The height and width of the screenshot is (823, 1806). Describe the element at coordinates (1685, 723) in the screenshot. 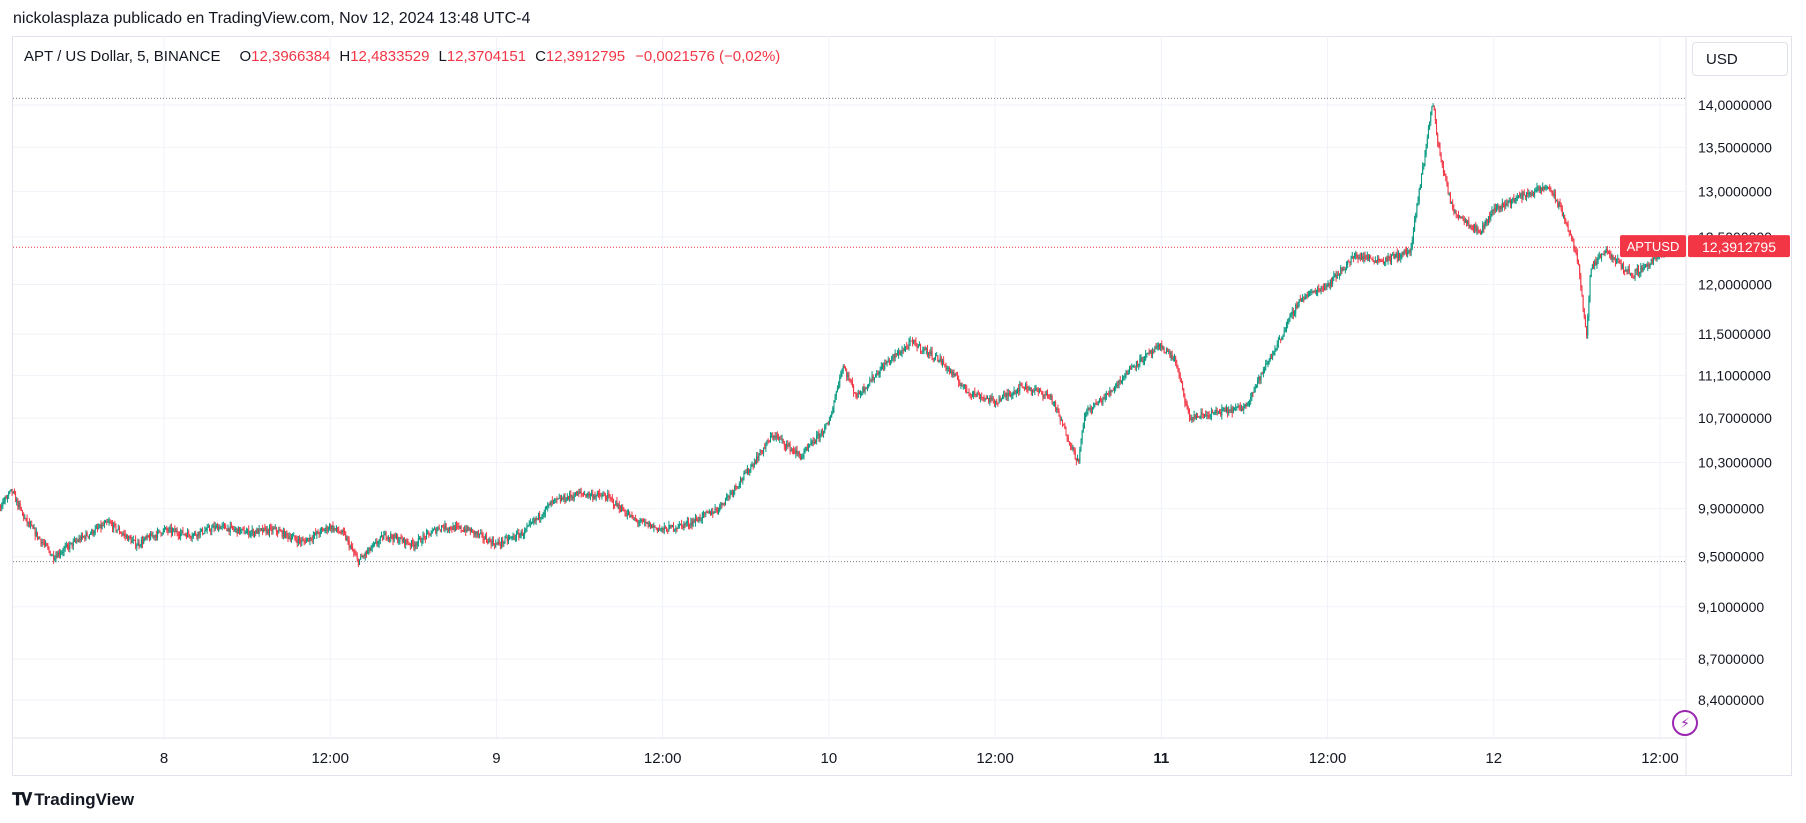

I see `lightning-icon: ⚡` at that location.